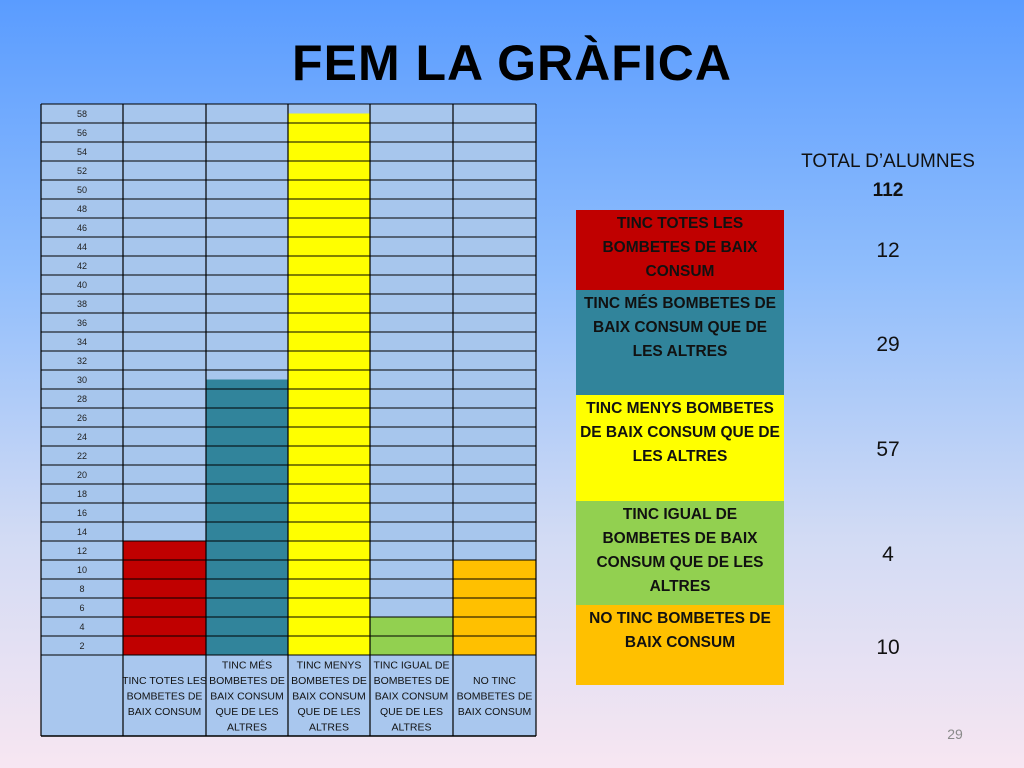 Image resolution: width=1024 pixels, height=768 pixels. What do you see at coordinates (81, 608) in the screenshot?
I see `y-tick-label: 6` at bounding box center [81, 608].